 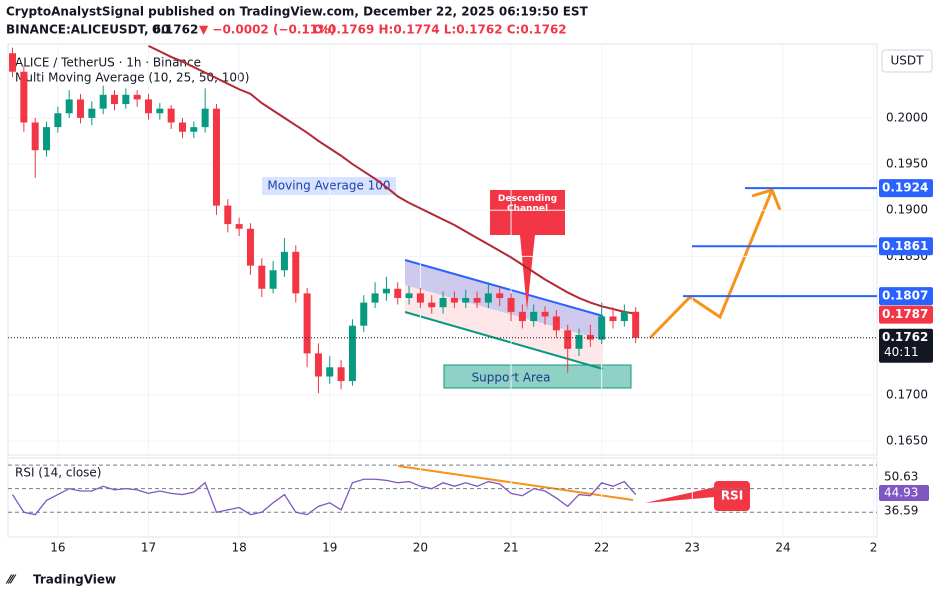 I want to click on rsi-tag-label: 50.63, so click(x=901, y=477).